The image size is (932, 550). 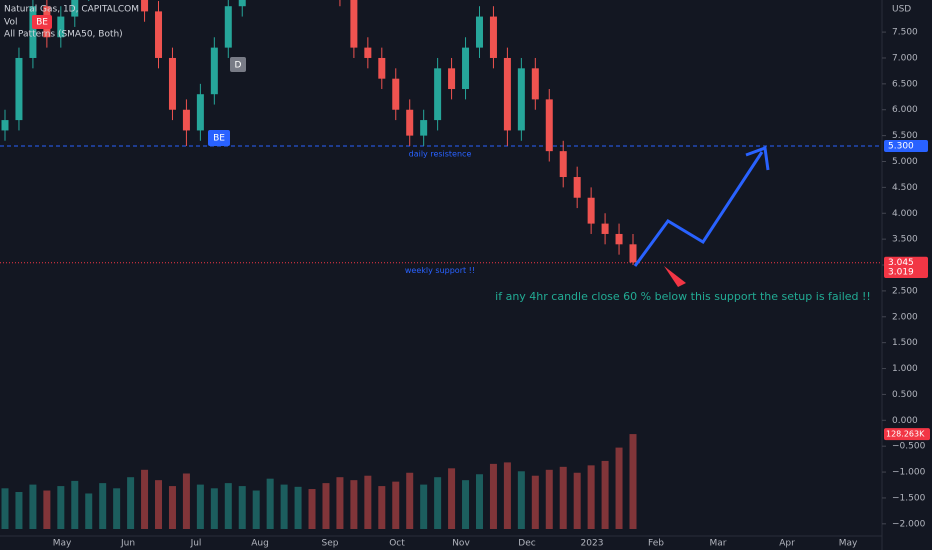 I want to click on y-tick-label: 3.500, so click(x=905, y=240).